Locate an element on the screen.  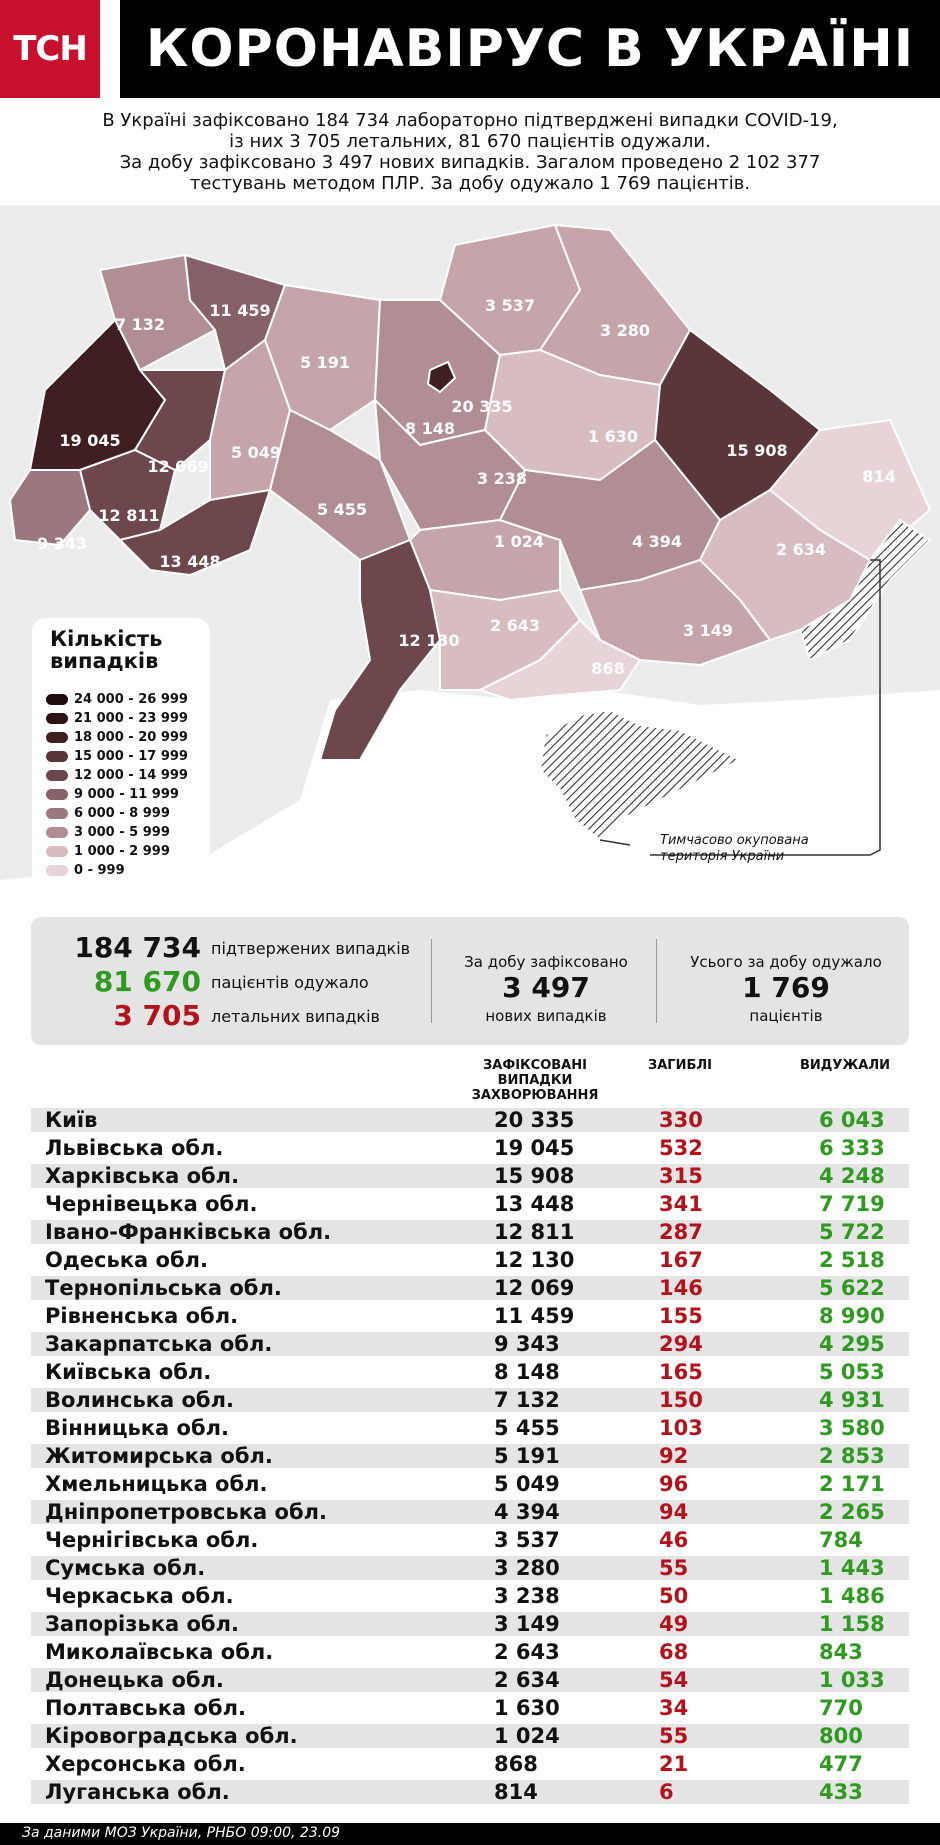
table-row: Черкаська обл. 3 238 50 1 486 is located at coordinates (470, 1596).